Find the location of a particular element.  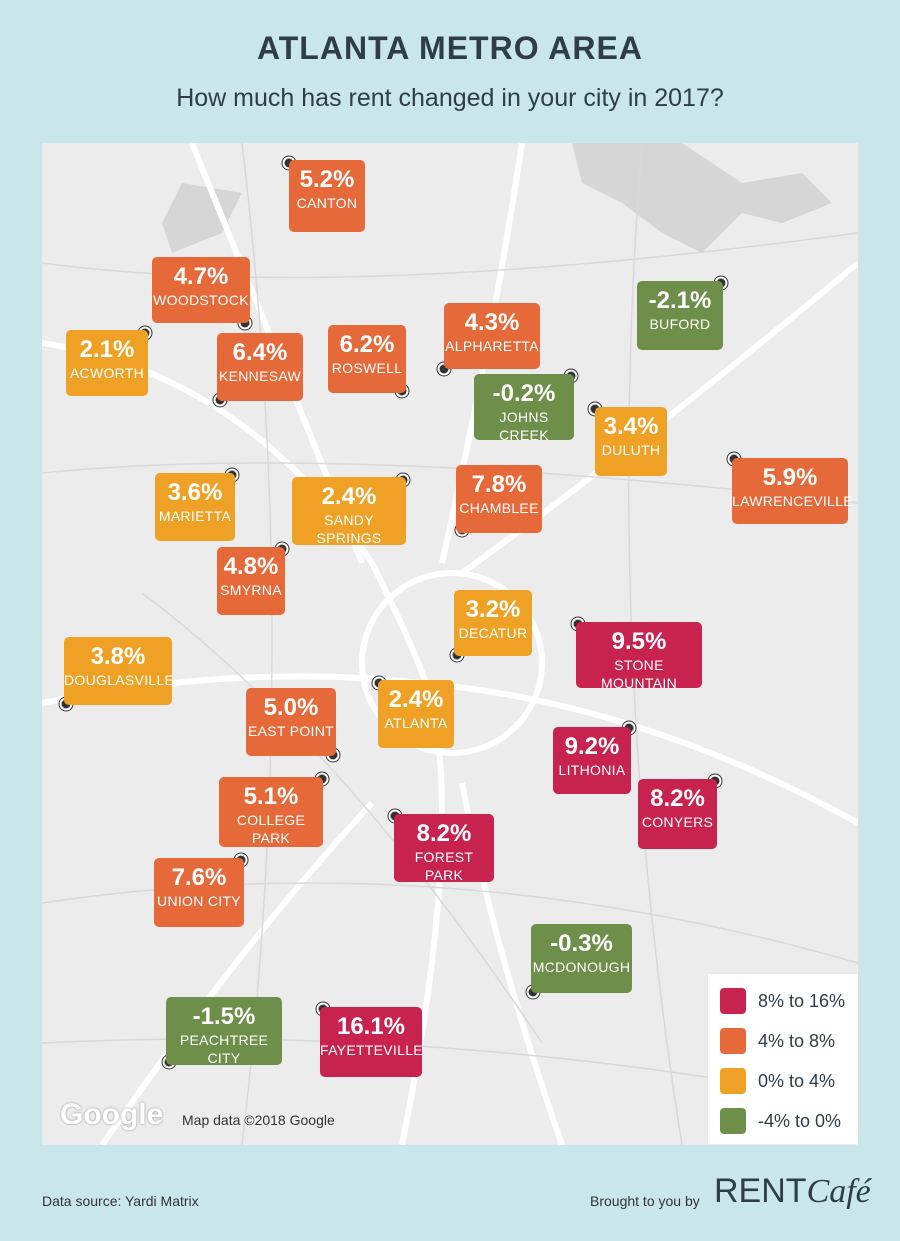

city-name: CHAMBLEE is located at coordinates (499, 508).